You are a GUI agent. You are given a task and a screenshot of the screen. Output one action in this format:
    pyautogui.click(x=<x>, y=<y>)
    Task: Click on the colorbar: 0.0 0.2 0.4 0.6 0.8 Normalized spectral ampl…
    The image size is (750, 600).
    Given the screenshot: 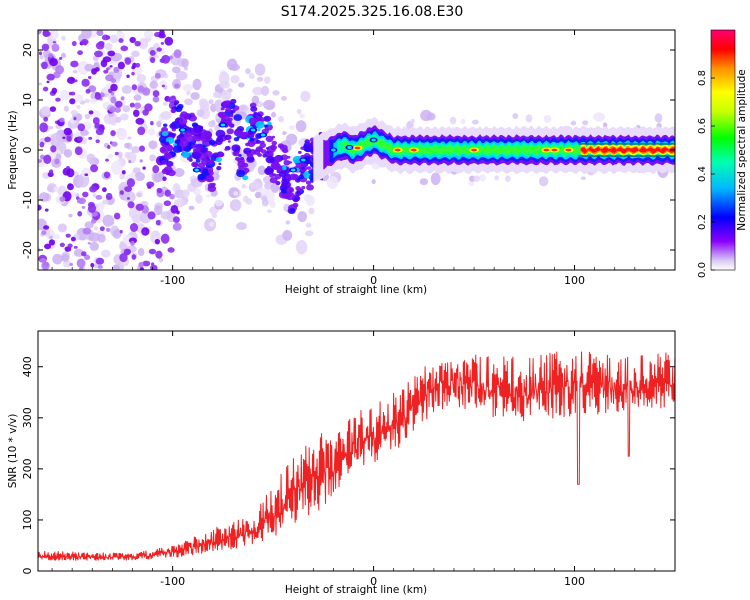 What is the action you would take?
    pyautogui.click(x=722, y=153)
    